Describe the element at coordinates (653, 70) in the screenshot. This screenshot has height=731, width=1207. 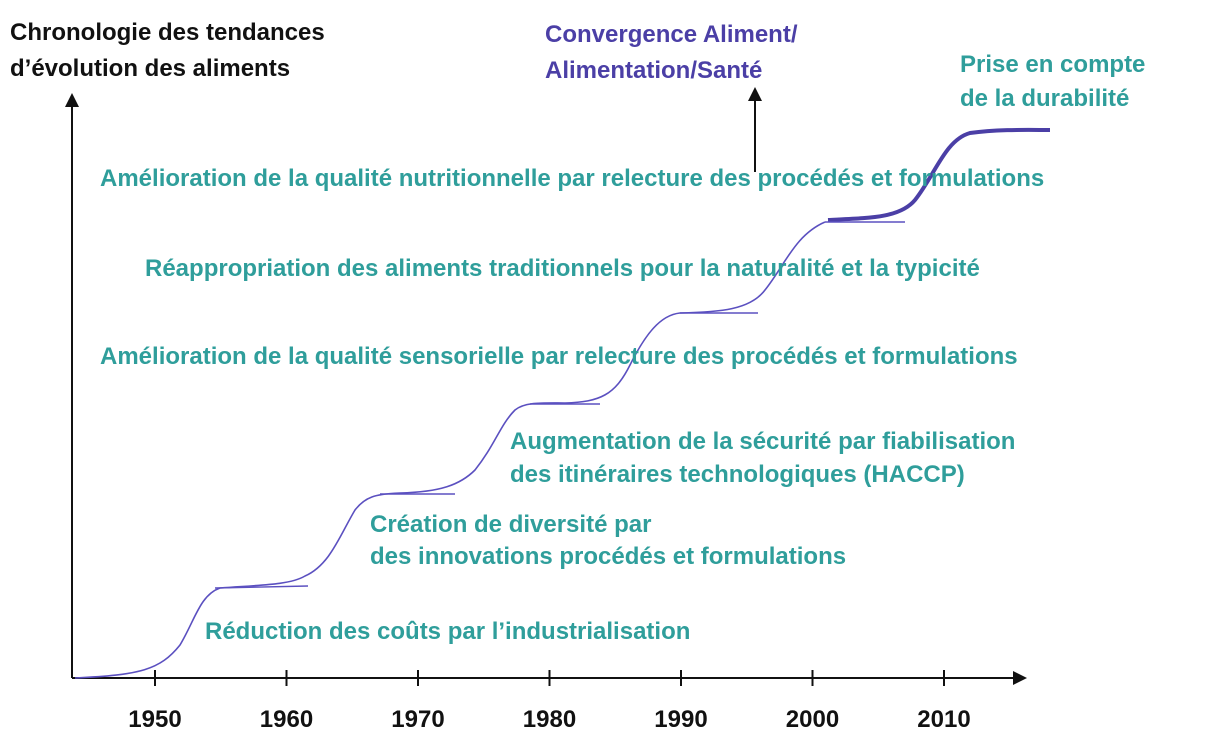
I see `convergence-label: Alimentation/Santé` at that location.